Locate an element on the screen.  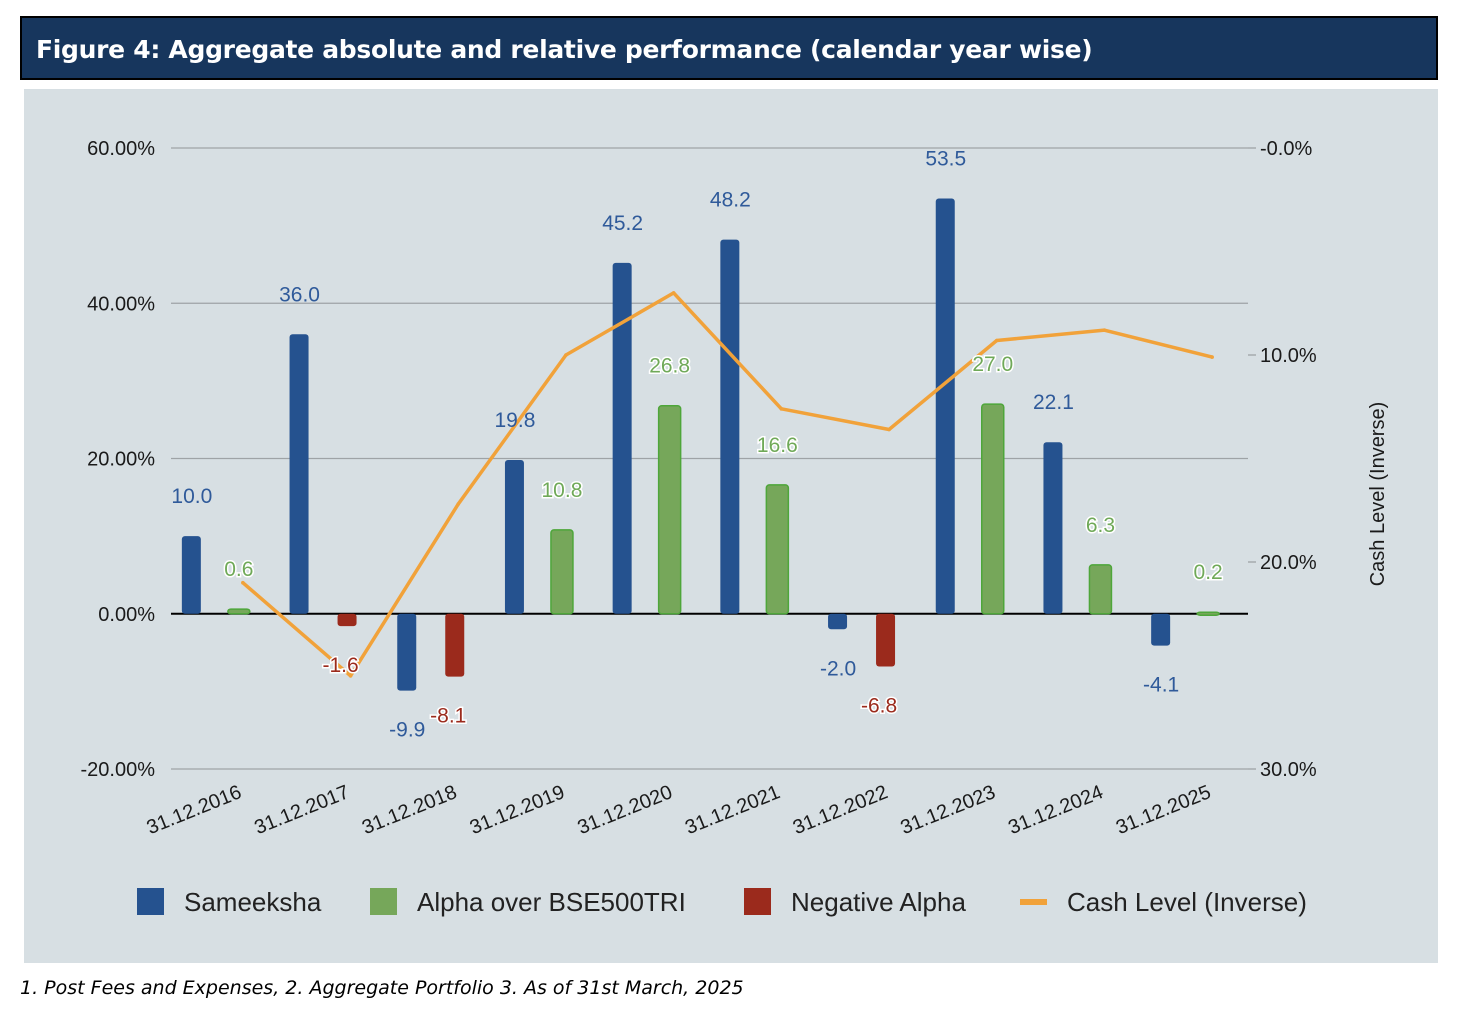
alpha-data-label: 10.8 is located at coordinates (562, 490).